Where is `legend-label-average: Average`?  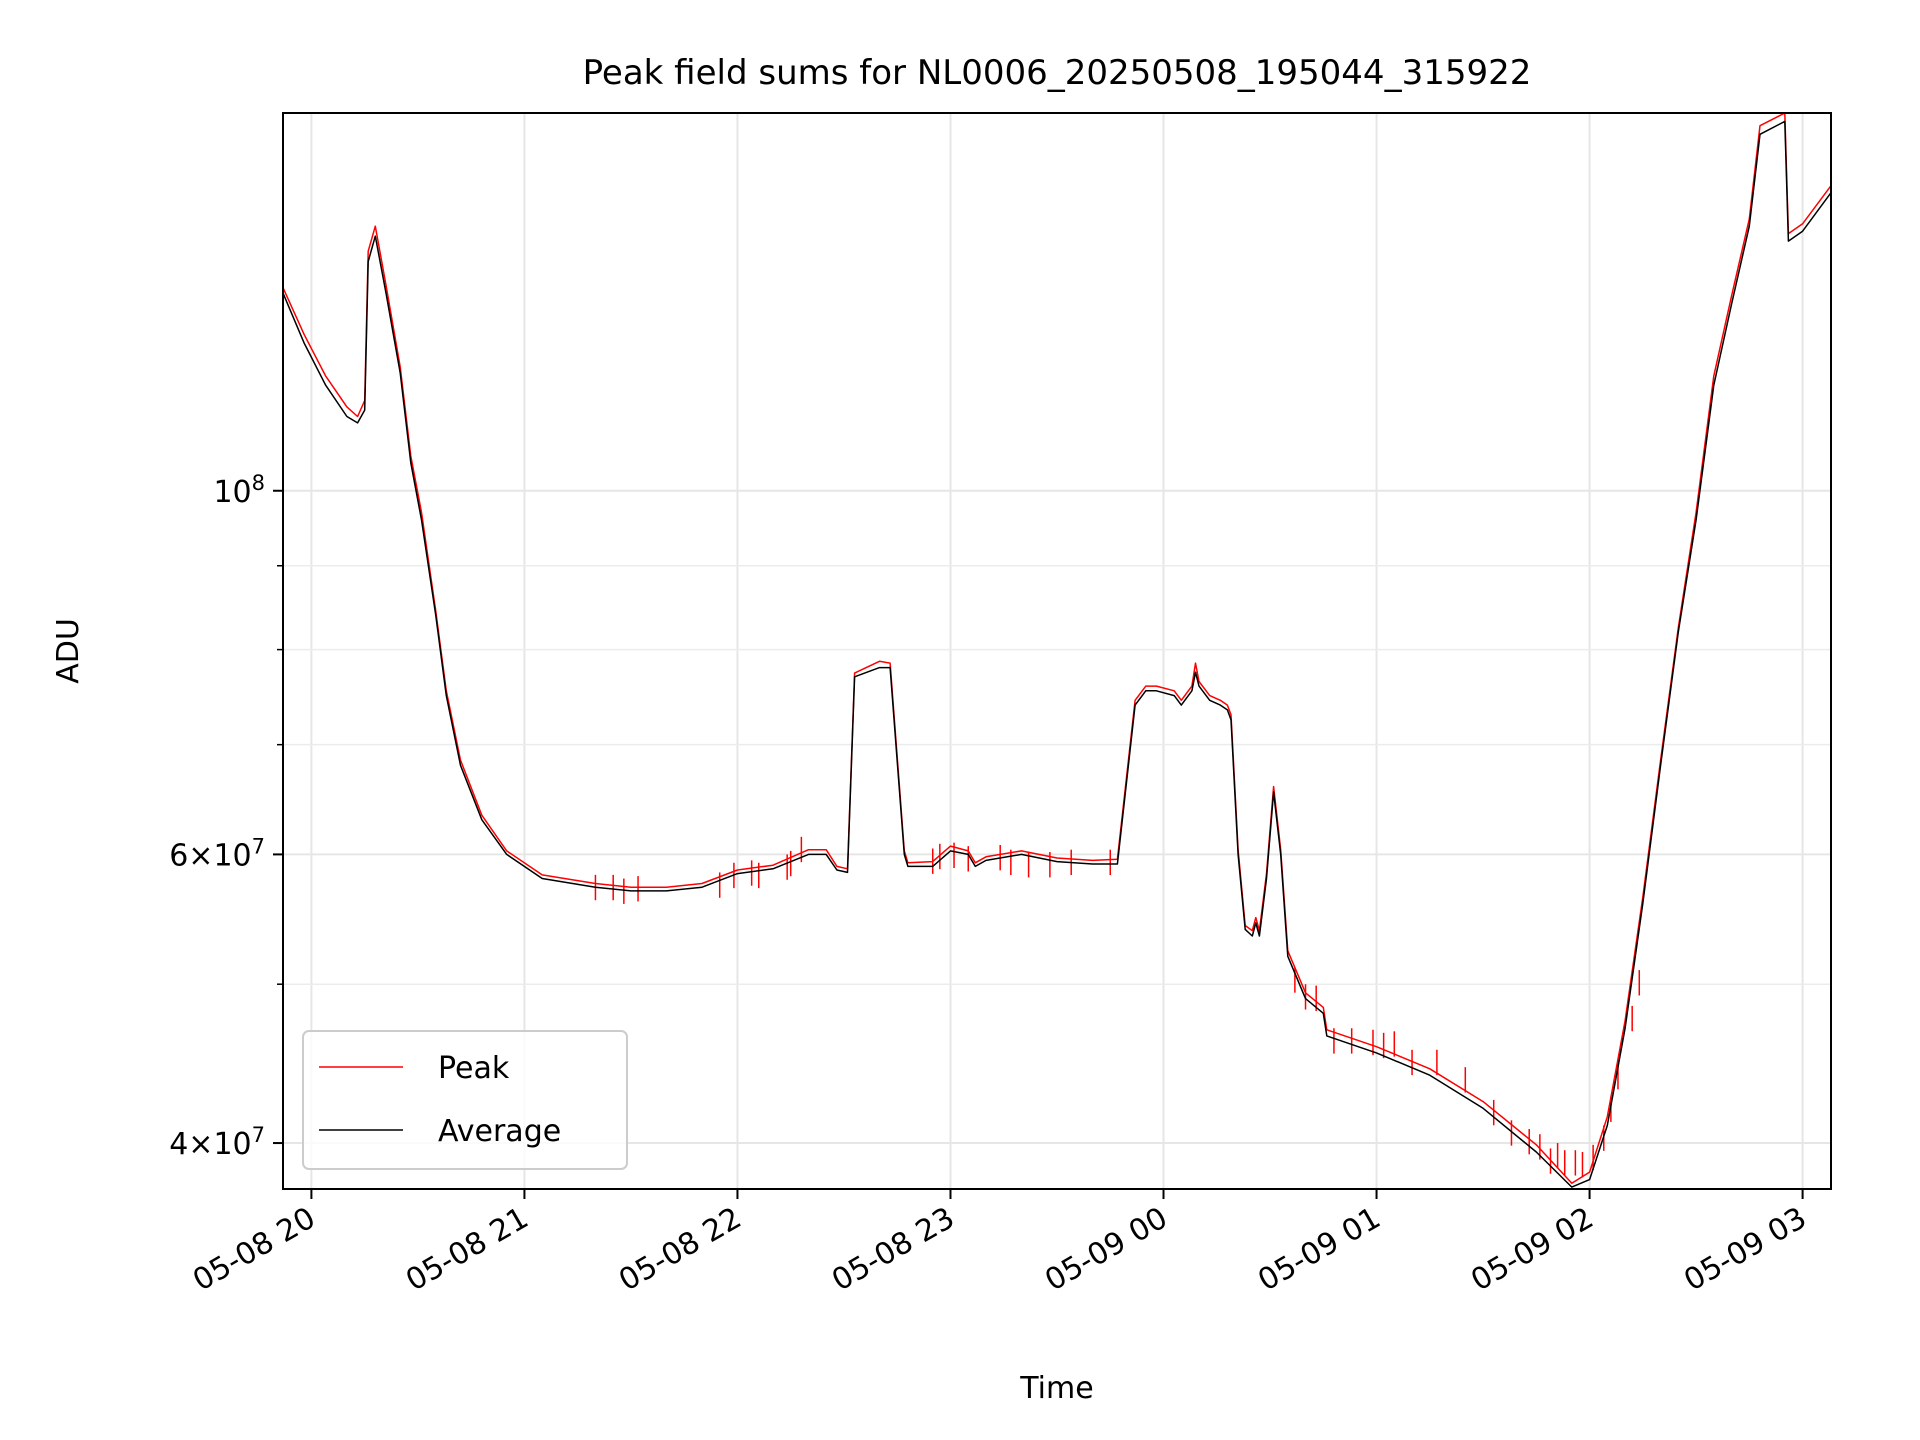
legend-label-average: Average is located at coordinates (499, 1131).